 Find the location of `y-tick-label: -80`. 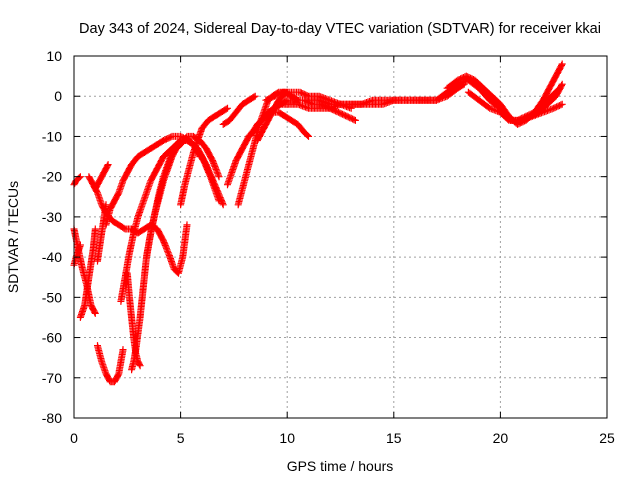

y-tick-label: -80 is located at coordinates (52, 418).